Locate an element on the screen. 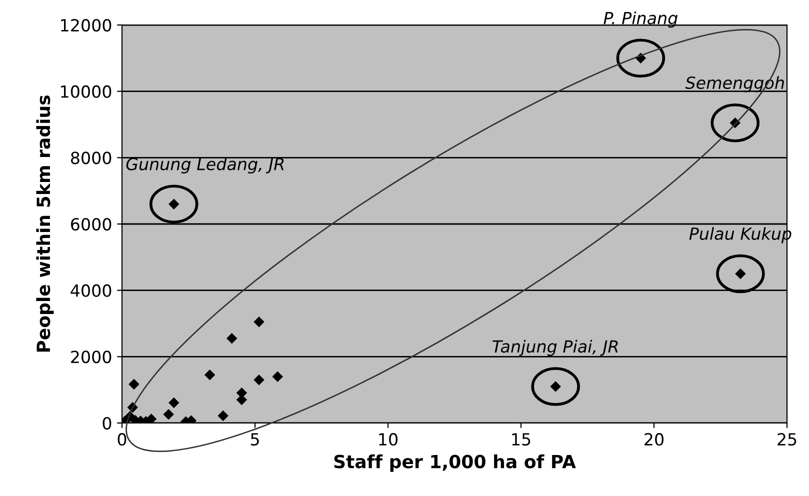  y-axis-title: People within 5km radius is located at coordinates (45, 224).